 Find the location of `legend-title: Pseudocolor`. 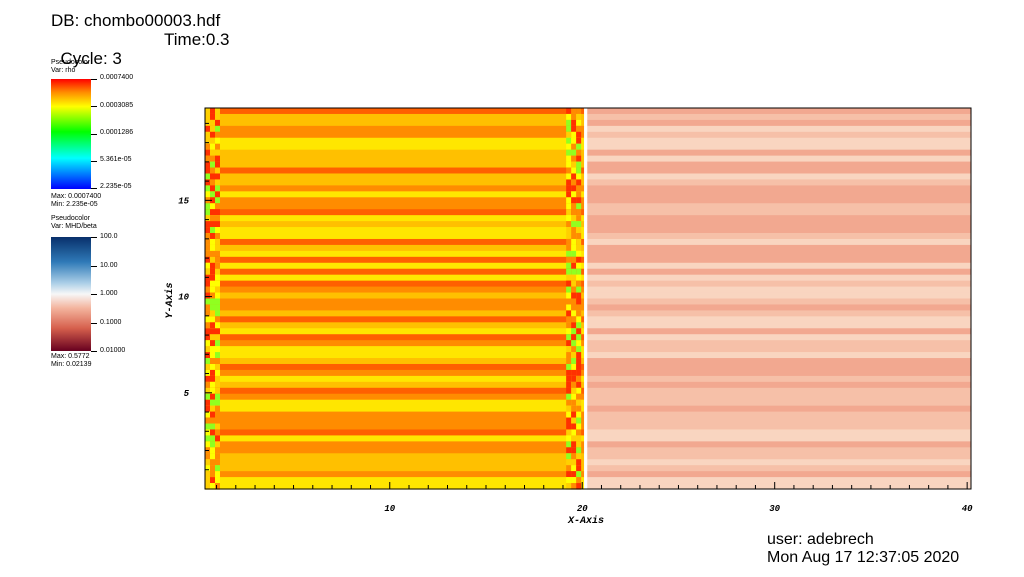

legend-title: Pseudocolor is located at coordinates (70, 62).